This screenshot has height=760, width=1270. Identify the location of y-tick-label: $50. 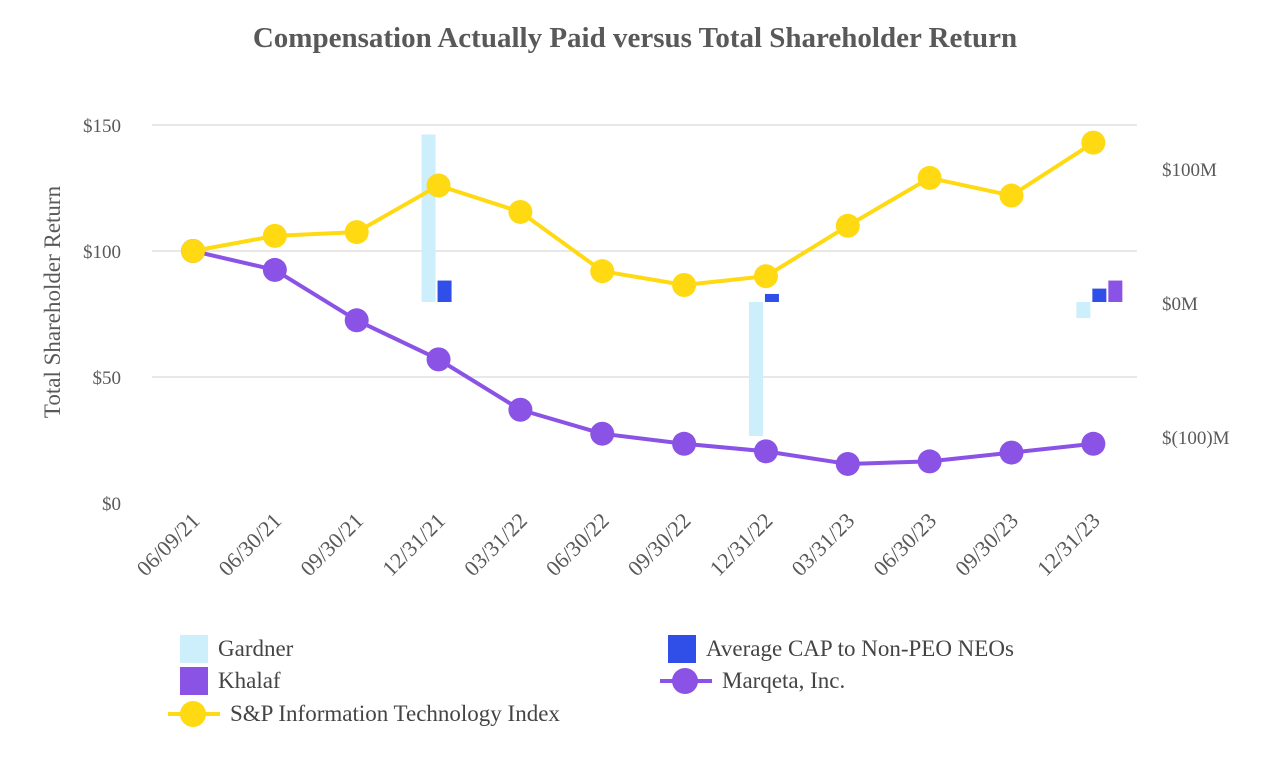
(107, 378).